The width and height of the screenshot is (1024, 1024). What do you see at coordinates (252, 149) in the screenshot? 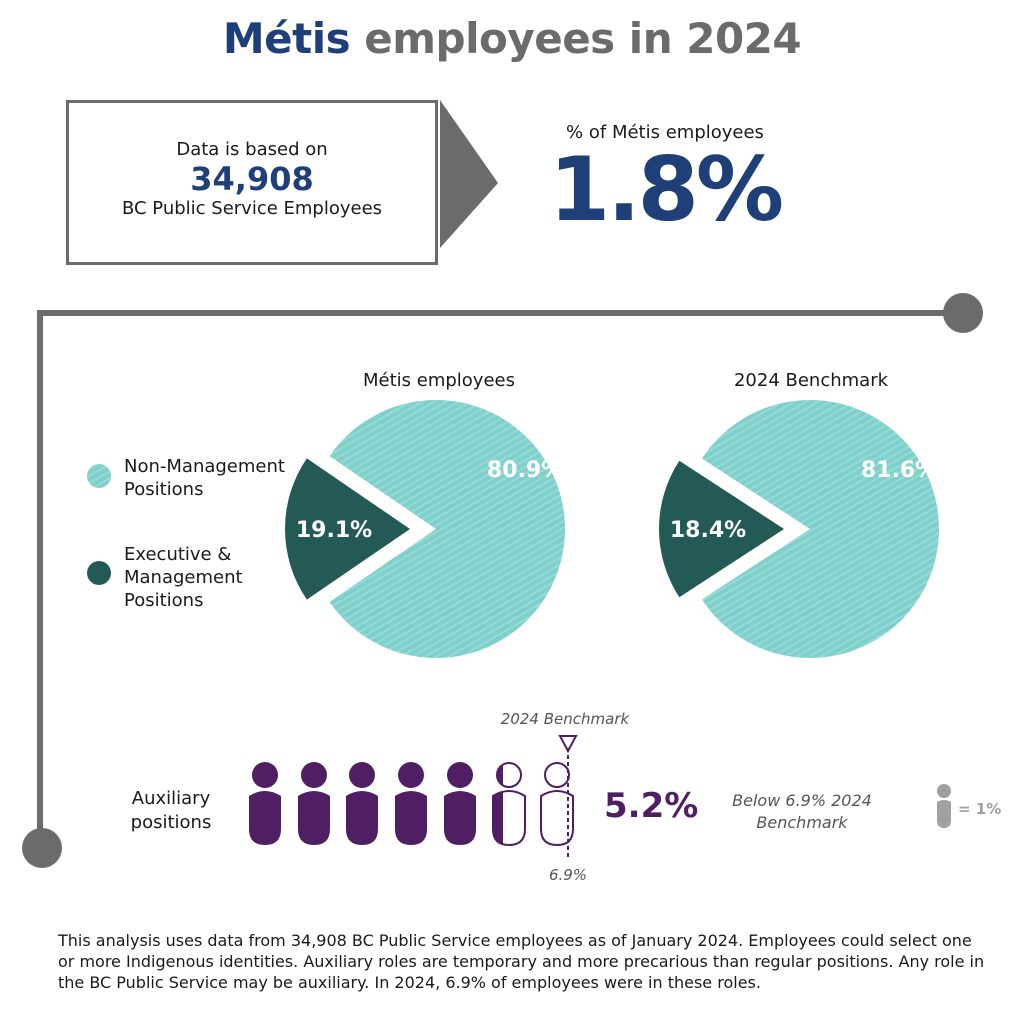
I see `data-basis-line1: Data is based on` at bounding box center [252, 149].